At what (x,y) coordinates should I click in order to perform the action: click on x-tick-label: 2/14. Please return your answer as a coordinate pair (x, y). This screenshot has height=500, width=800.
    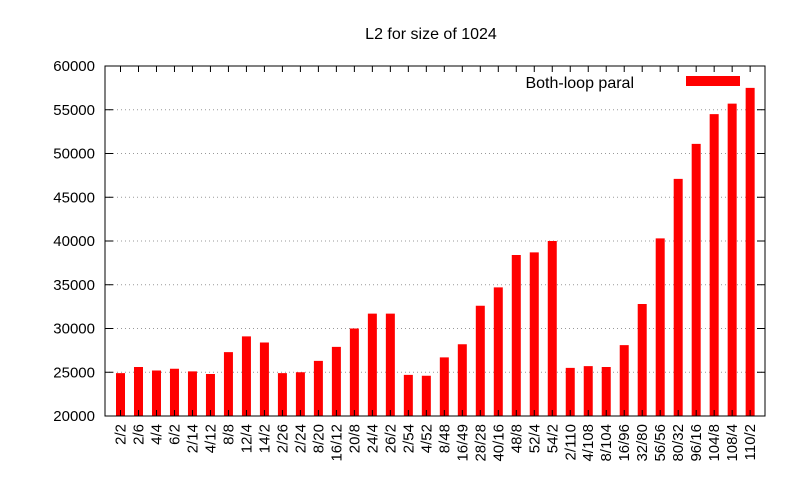
    Looking at the image, I should click on (192, 438).